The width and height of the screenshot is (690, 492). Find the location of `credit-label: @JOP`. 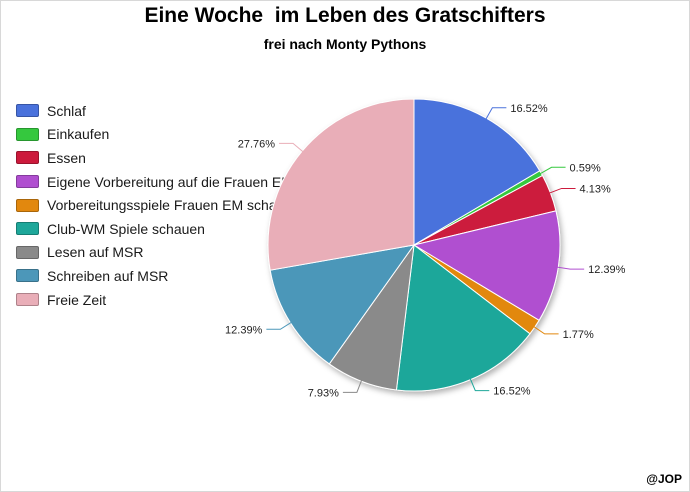

credit-label: @JOP is located at coordinates (664, 479).